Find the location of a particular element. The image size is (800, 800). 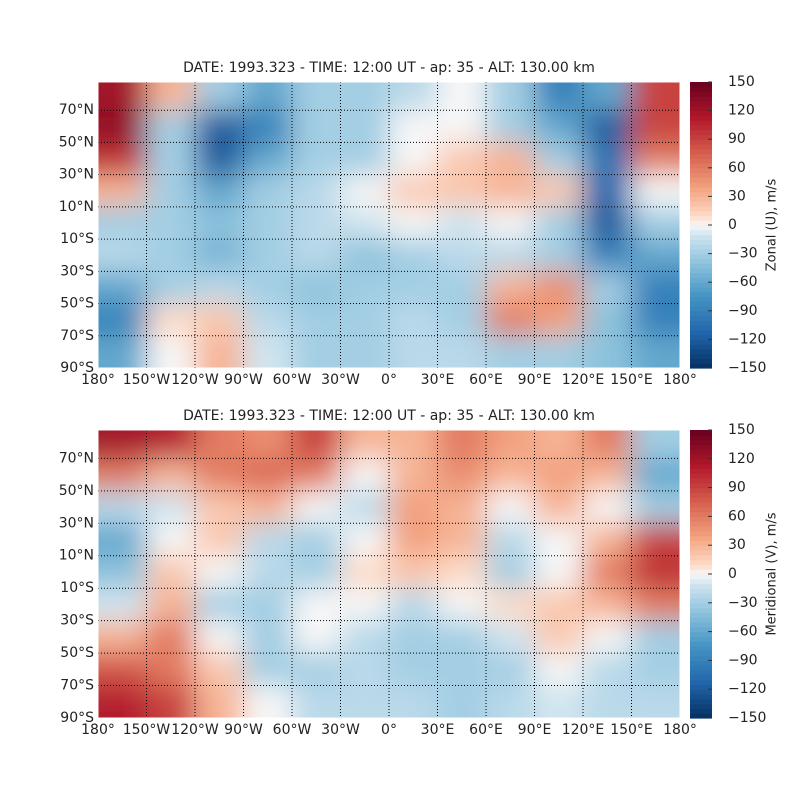

colorbar-tick-label: −30 is located at coordinates (743, 254).